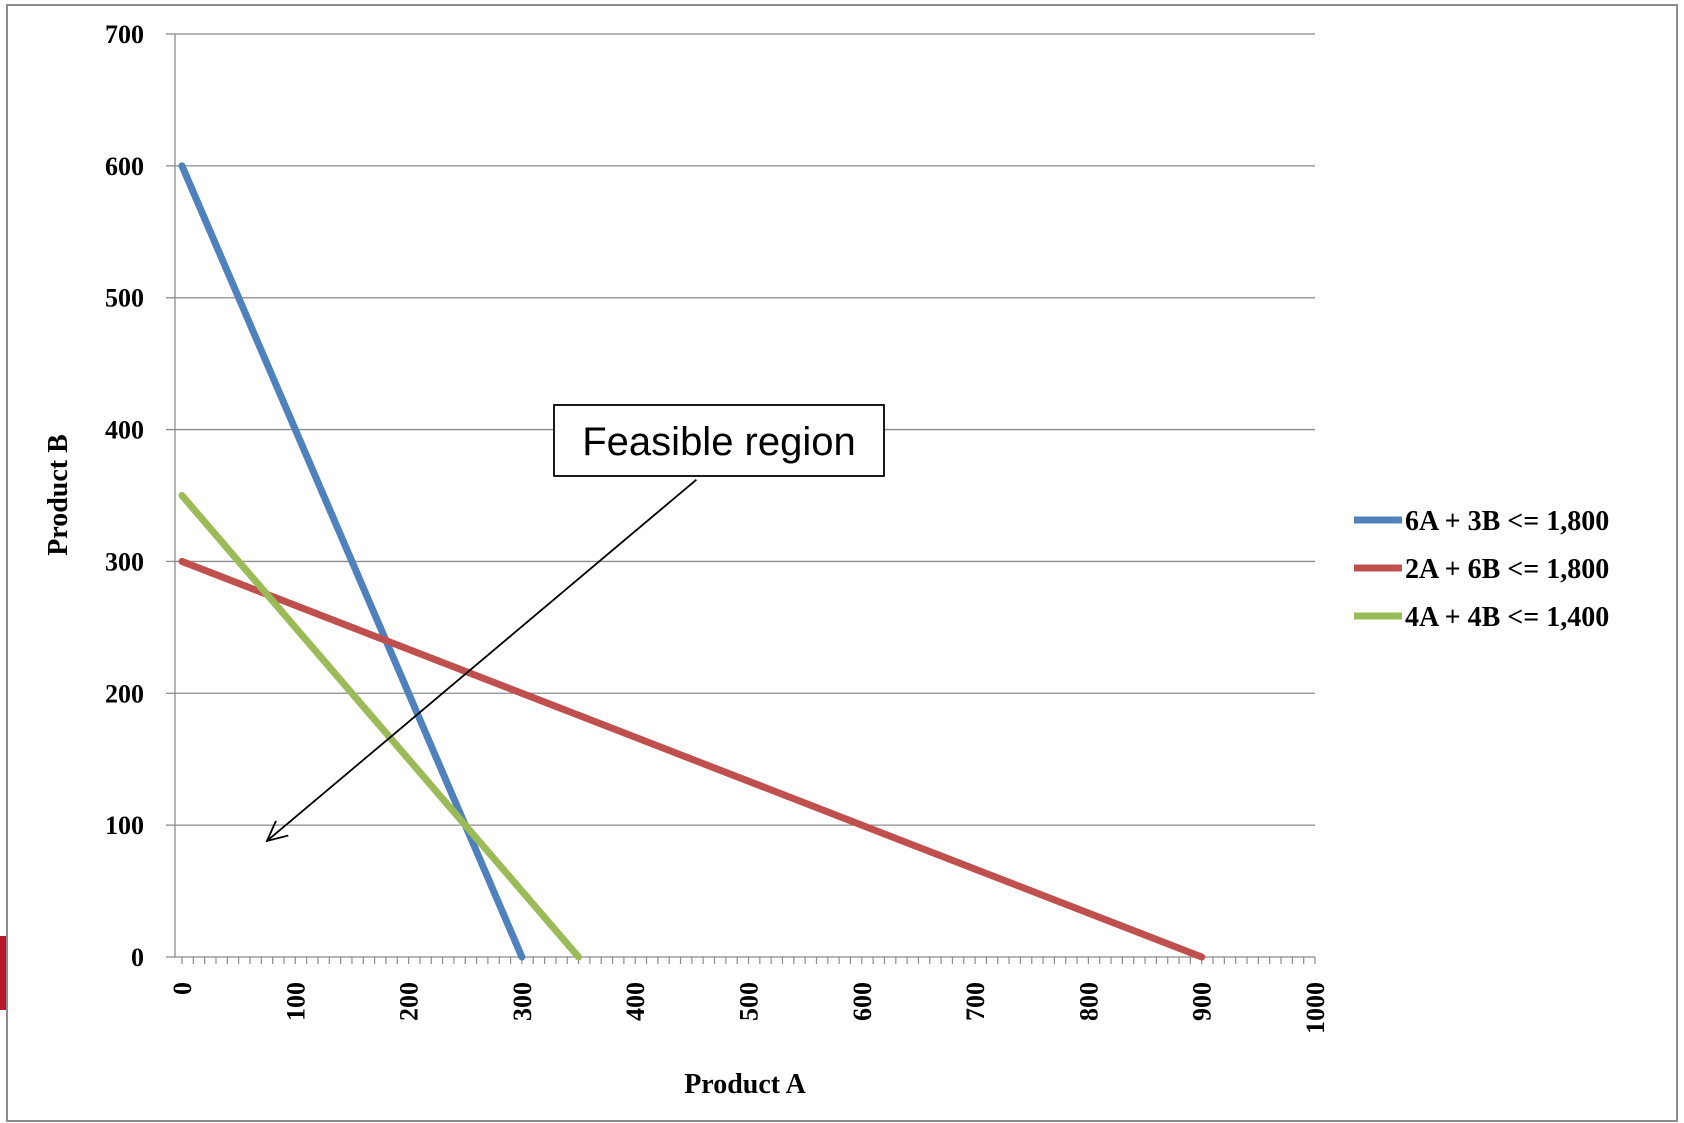 Image resolution: width=1684 pixels, height=1123 pixels. Describe the element at coordinates (1507, 617) in the screenshot. I see `legend-label-3: 4A + 4B <= 1,400` at that location.